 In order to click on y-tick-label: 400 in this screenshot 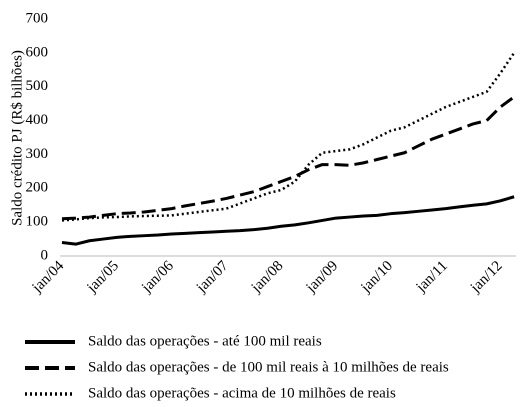, I will do `click(37, 120)`.